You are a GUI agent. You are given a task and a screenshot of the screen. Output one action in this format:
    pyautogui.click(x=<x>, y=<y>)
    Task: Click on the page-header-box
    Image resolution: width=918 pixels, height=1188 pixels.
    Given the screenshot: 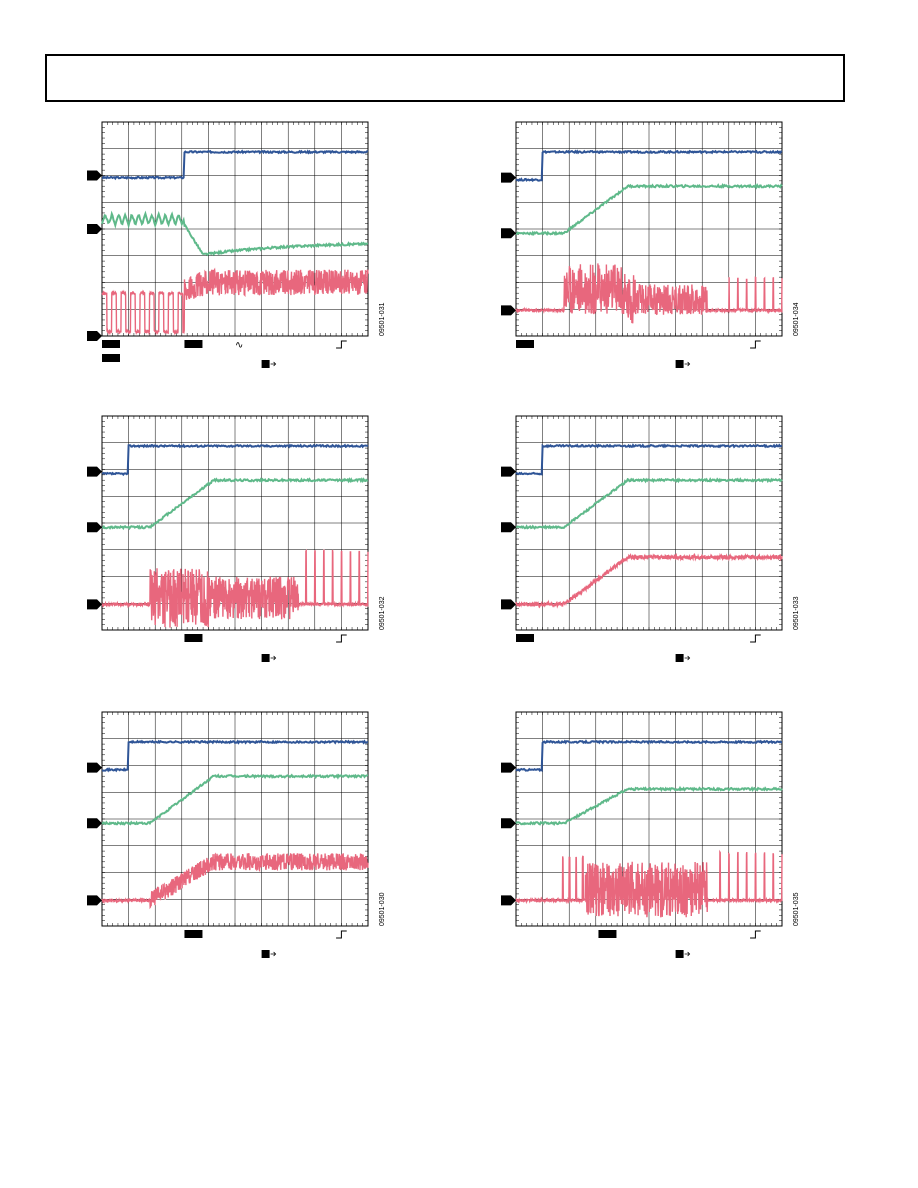 What is the action you would take?
    pyautogui.click(x=445, y=78)
    